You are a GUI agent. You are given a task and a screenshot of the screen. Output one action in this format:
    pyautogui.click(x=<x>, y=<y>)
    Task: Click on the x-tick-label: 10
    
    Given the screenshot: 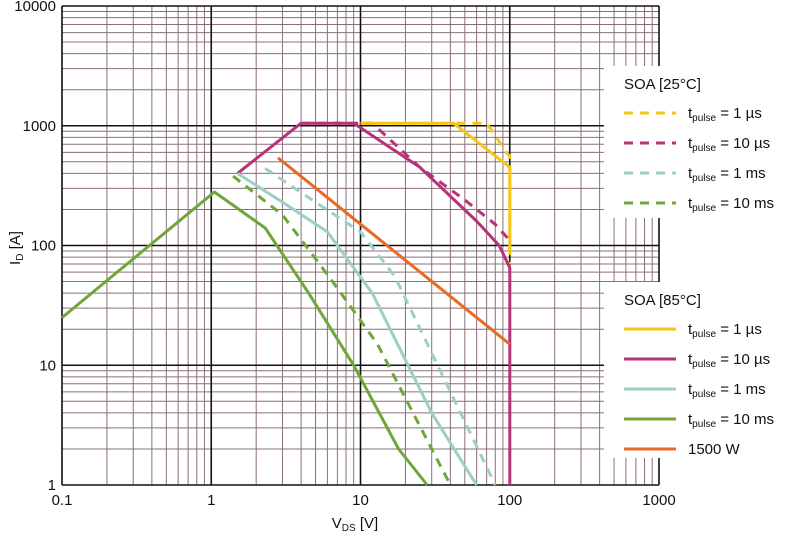 What is the action you would take?
    pyautogui.click(x=360, y=500)
    